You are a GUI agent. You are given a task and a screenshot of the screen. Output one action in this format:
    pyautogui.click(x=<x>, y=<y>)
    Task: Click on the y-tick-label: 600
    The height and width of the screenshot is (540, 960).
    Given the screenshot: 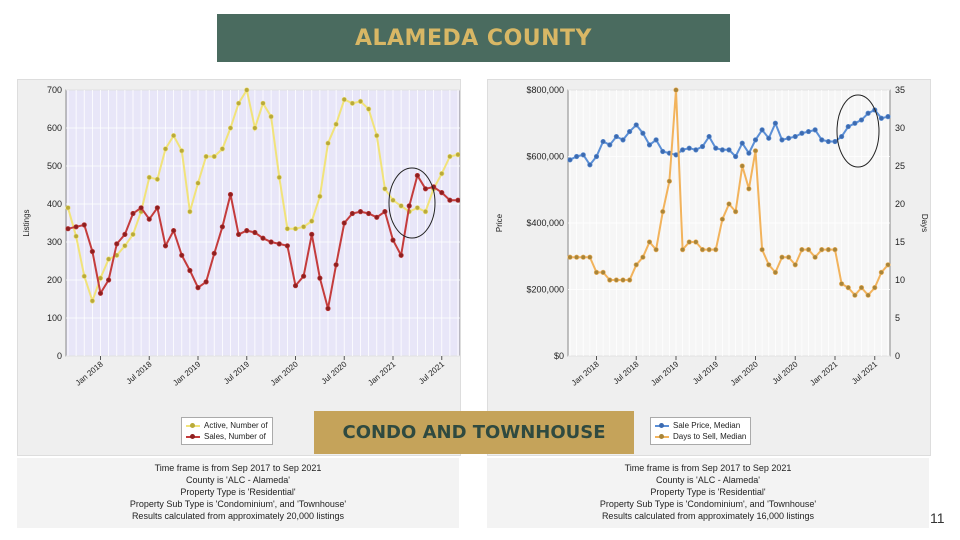 What is the action you would take?
    pyautogui.click(x=54, y=128)
    